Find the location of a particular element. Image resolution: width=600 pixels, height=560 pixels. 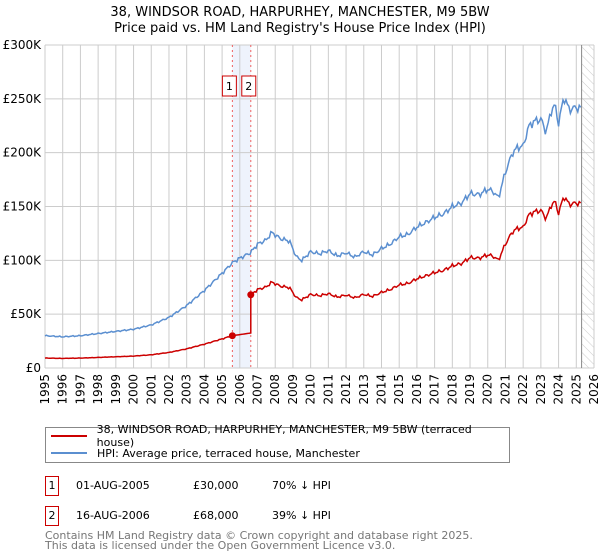

x-tick-label: 2013 is located at coordinates (364, 389).